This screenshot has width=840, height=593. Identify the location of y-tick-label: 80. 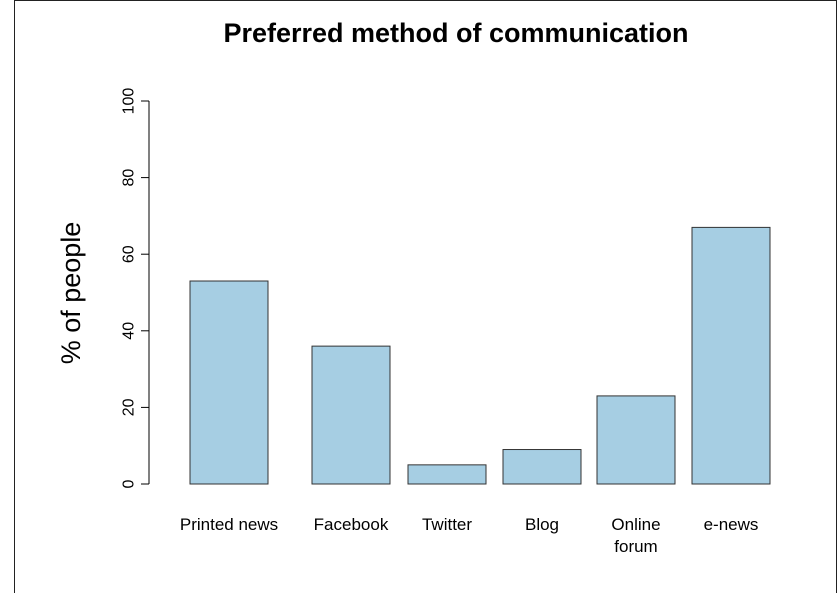
(129, 178).